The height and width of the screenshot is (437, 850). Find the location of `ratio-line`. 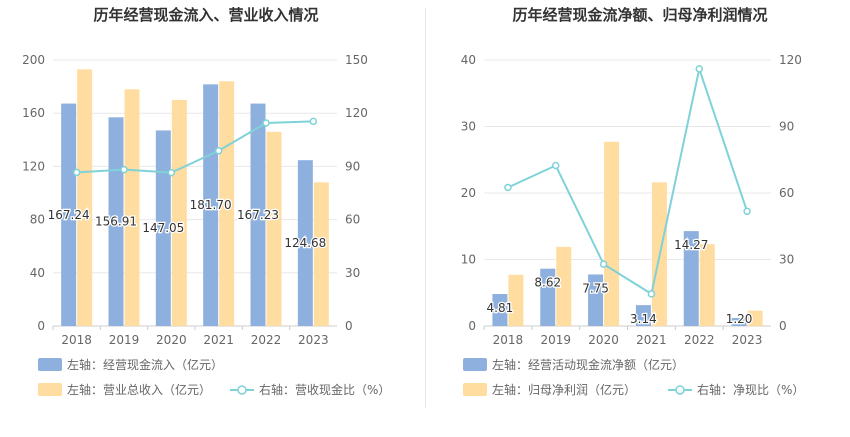

ratio-line is located at coordinates (195, 147).